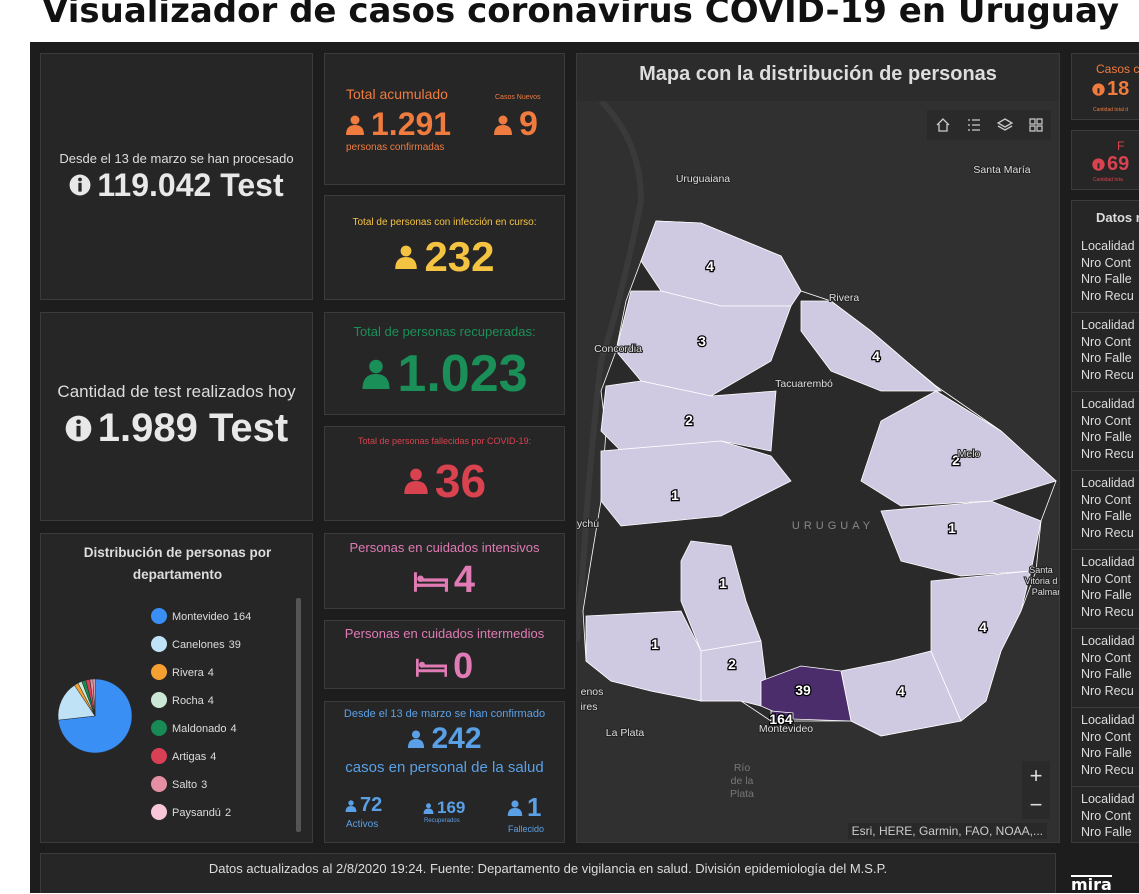 The width and height of the screenshot is (1139, 894). What do you see at coordinates (1001, 170) in the screenshot?
I see `place-label: Santa María` at bounding box center [1001, 170].